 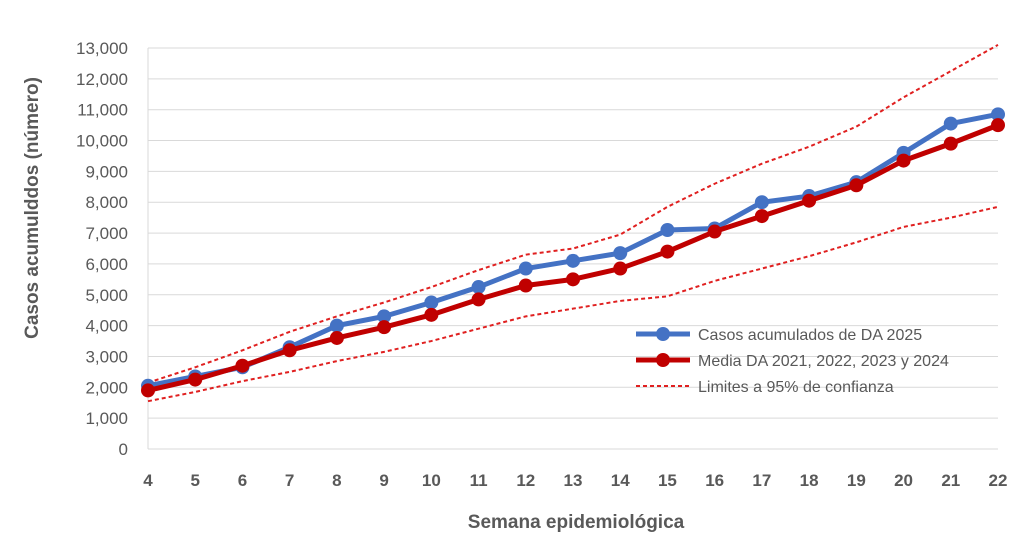 I want to click on x-tick-labels: 4 5 6 7 8 9 10 11 12 13 14 15 16 17 18 19 20 21 22, so click(x=575, y=480).